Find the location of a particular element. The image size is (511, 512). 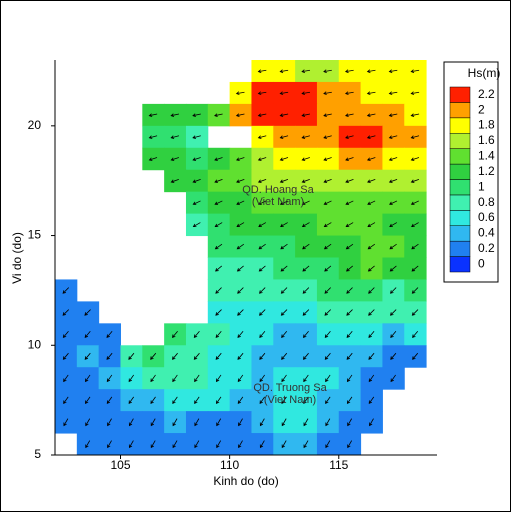

y-tick-label: 15 is located at coordinates (35, 235).